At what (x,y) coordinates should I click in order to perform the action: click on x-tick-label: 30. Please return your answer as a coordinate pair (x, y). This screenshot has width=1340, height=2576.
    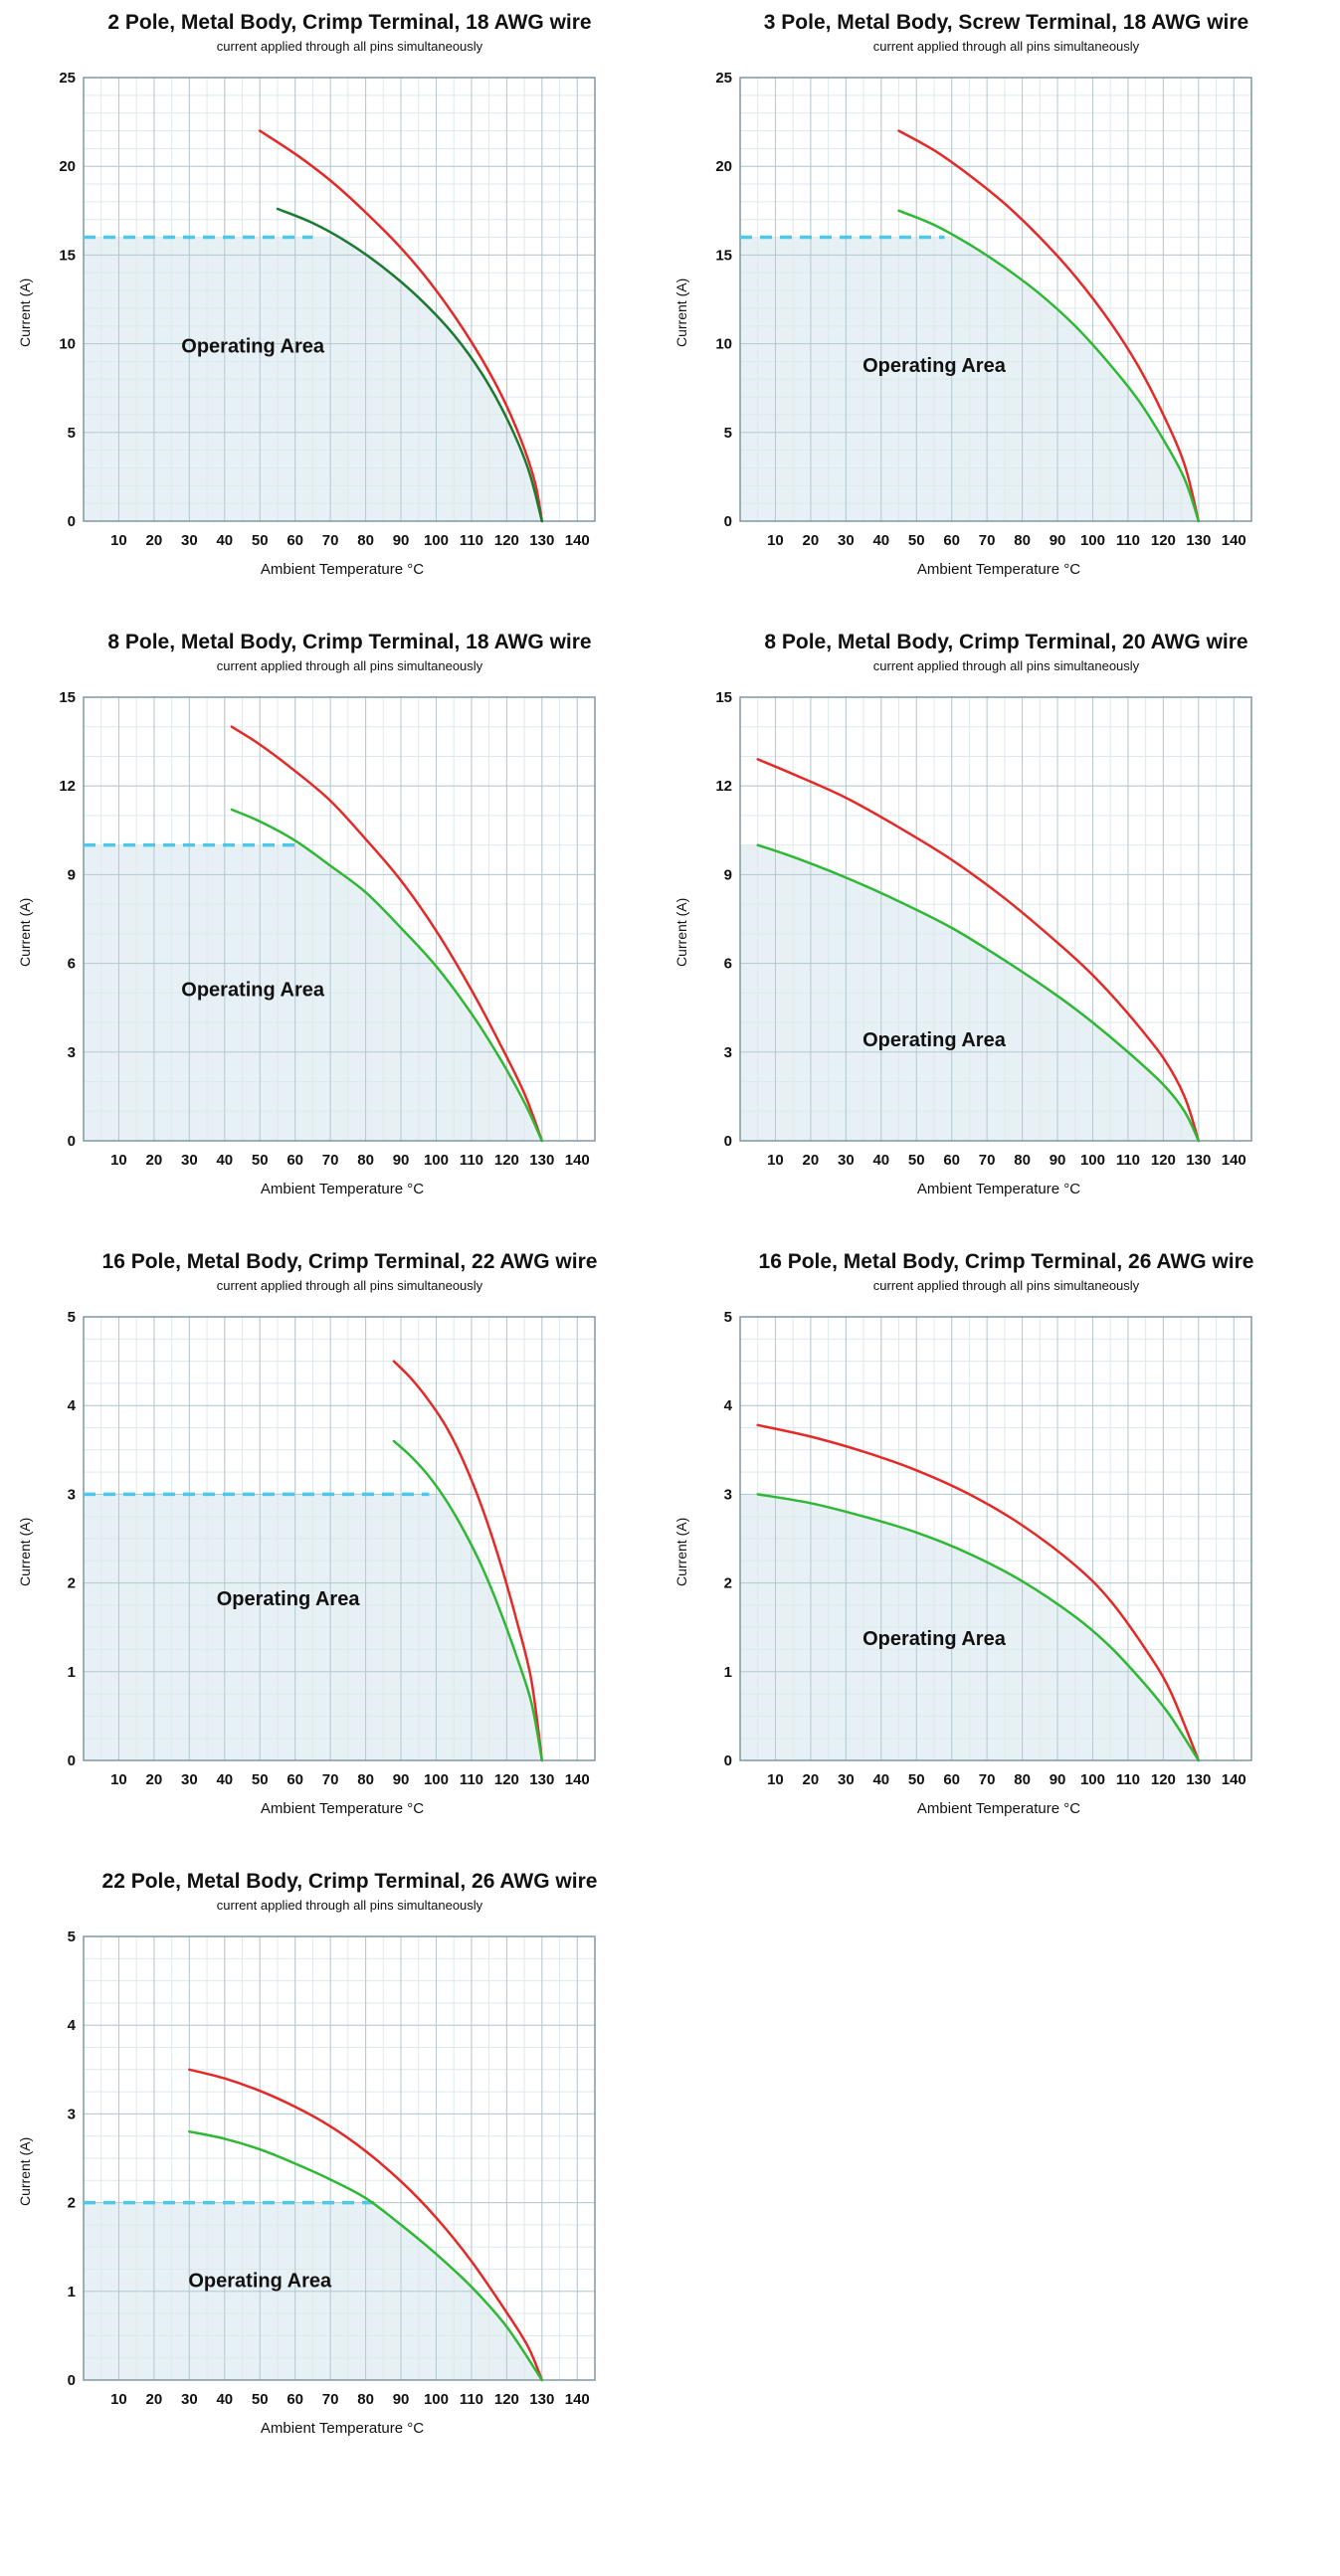
    Looking at the image, I should click on (189, 1779).